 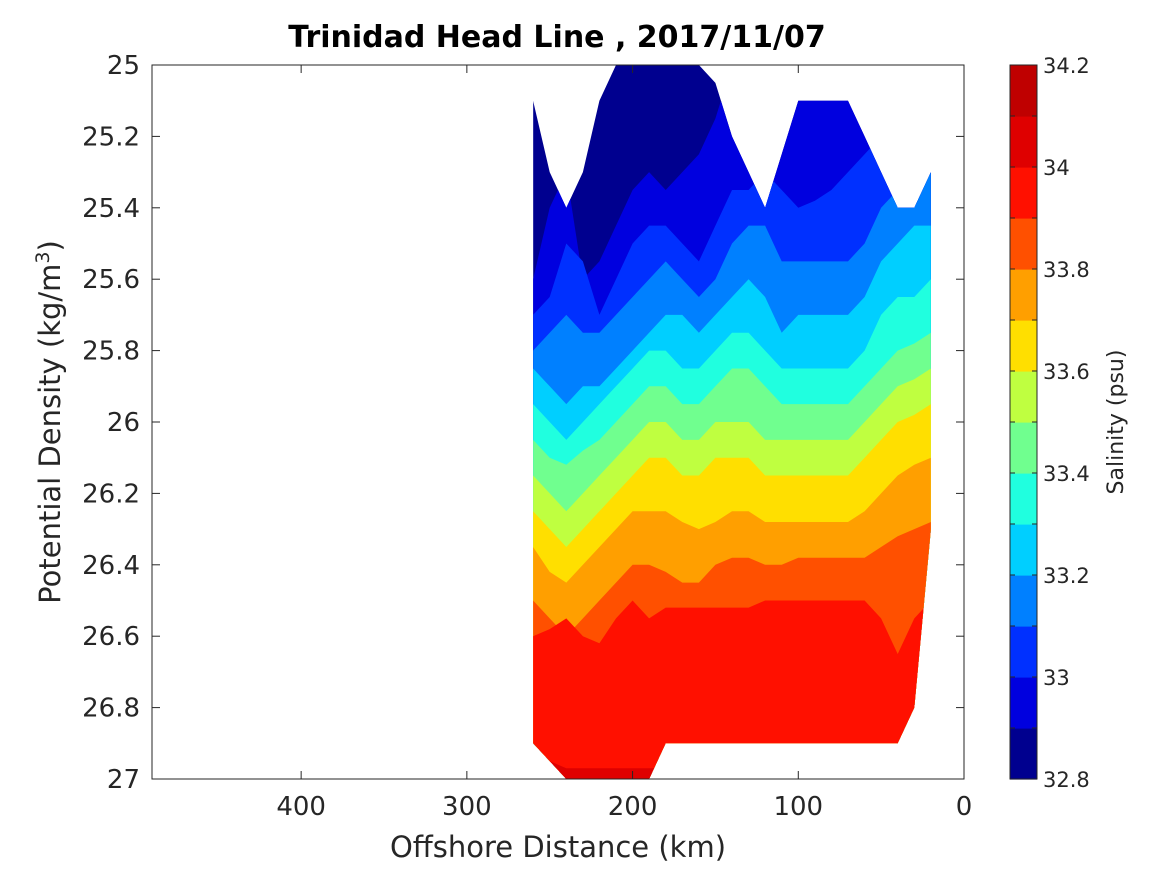 What do you see at coordinates (111, 280) in the screenshot?
I see `y-tick-label: 25.6` at bounding box center [111, 280].